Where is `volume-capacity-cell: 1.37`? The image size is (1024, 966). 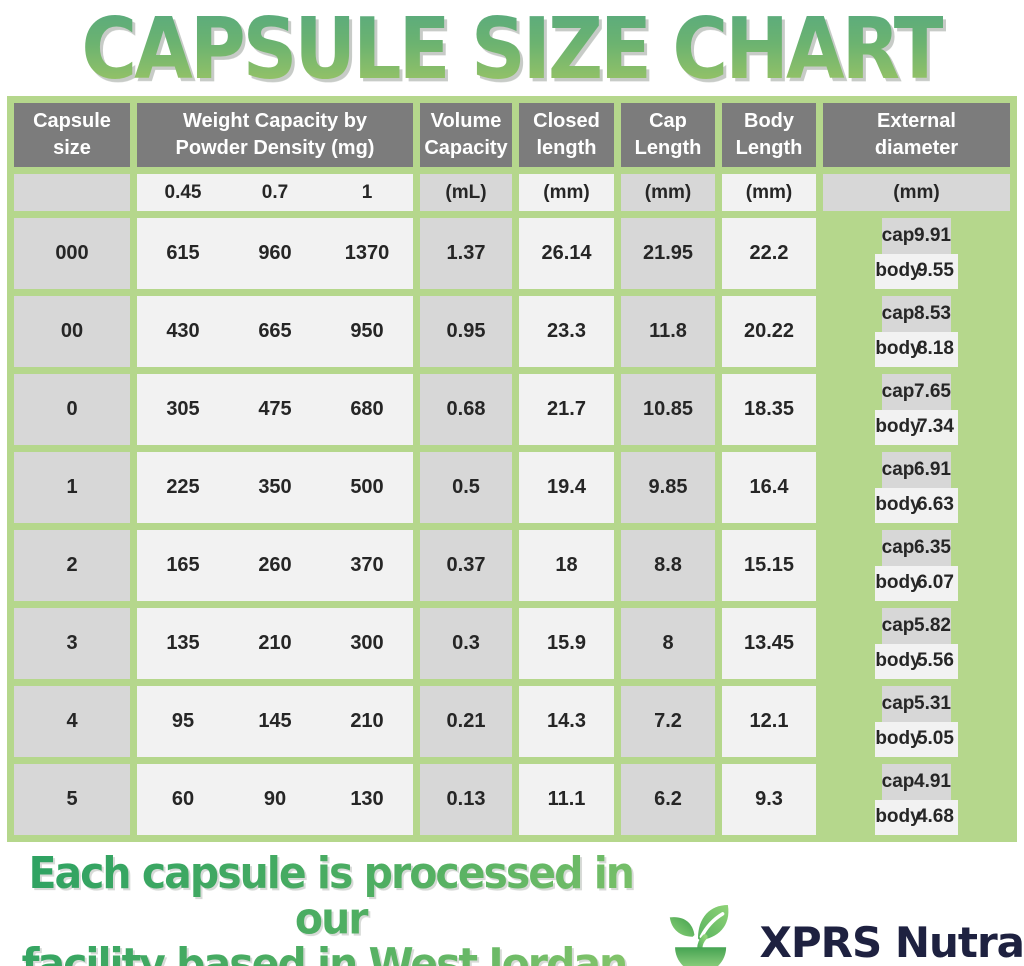 volume-capacity-cell: 1.37 is located at coordinates (466, 253).